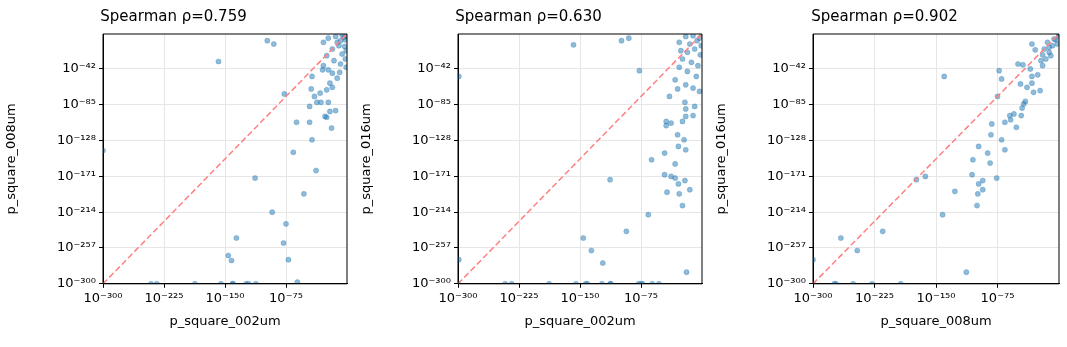 The image size is (1067, 347). What do you see at coordinates (884, 15) in the screenshot?
I see `chart-title: Spearman ρ=0.902` at bounding box center [884, 15].